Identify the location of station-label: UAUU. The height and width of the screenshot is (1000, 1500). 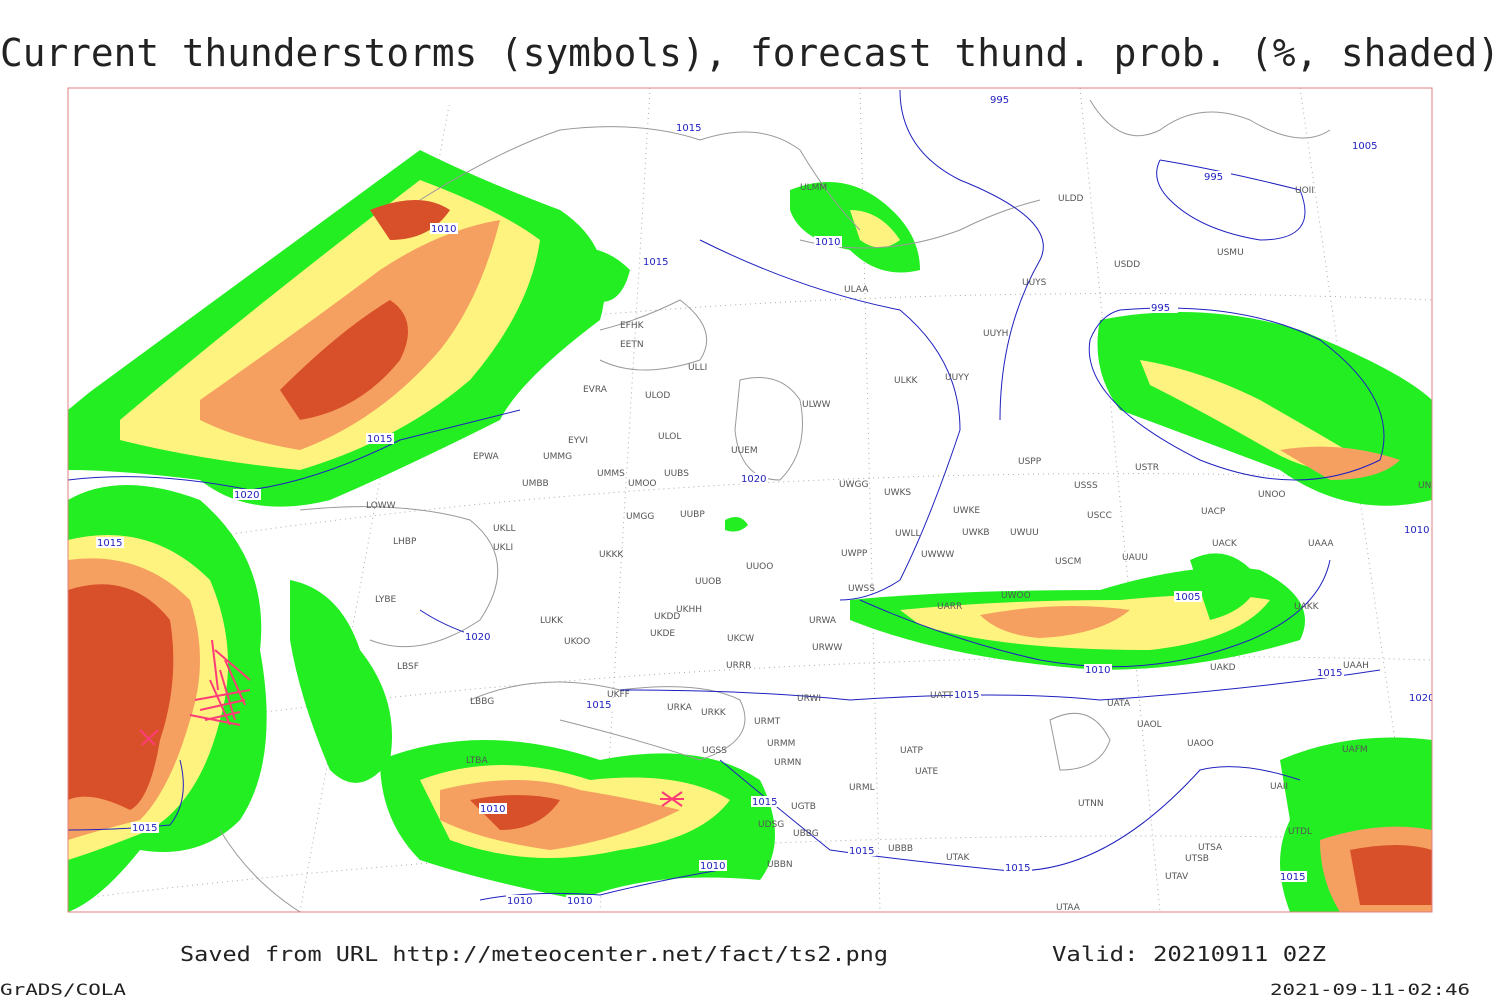
(1135, 558).